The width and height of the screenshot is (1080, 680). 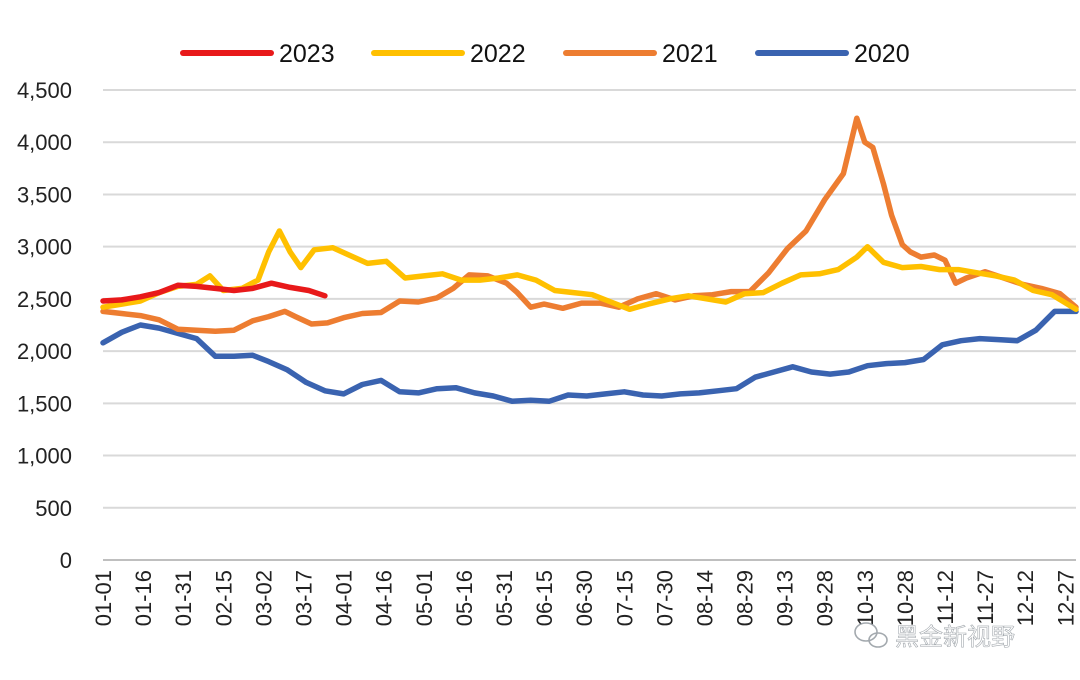 I want to click on x-tick-label: 05-16, so click(x=464, y=598).